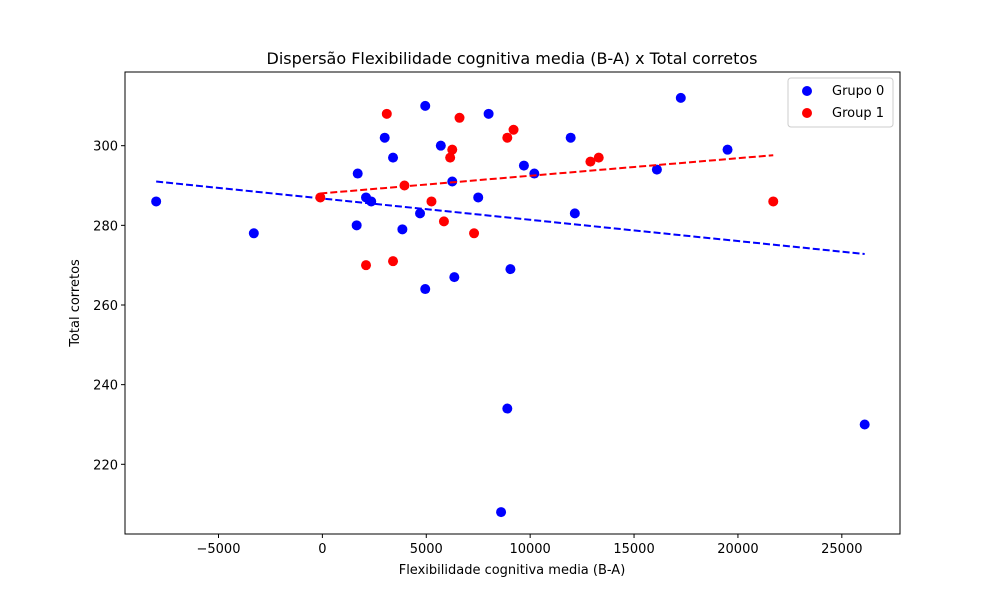 The width and height of the screenshot is (1000, 600). I want to click on y-axis: 220 240 260 280 300, so click(109, 306).